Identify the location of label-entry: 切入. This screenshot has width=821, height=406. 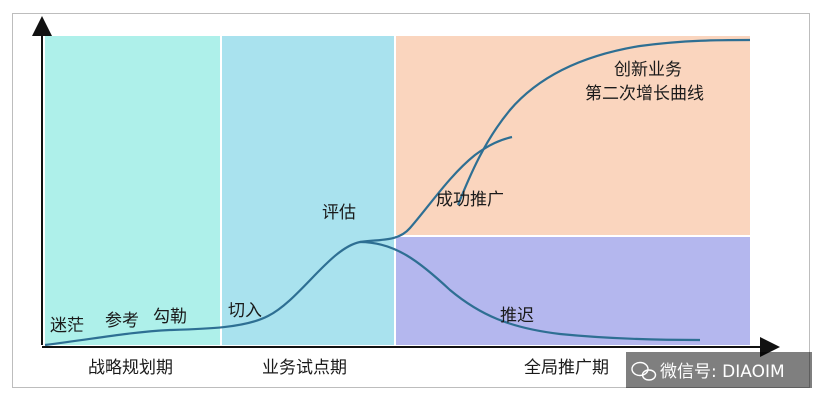
(245, 311).